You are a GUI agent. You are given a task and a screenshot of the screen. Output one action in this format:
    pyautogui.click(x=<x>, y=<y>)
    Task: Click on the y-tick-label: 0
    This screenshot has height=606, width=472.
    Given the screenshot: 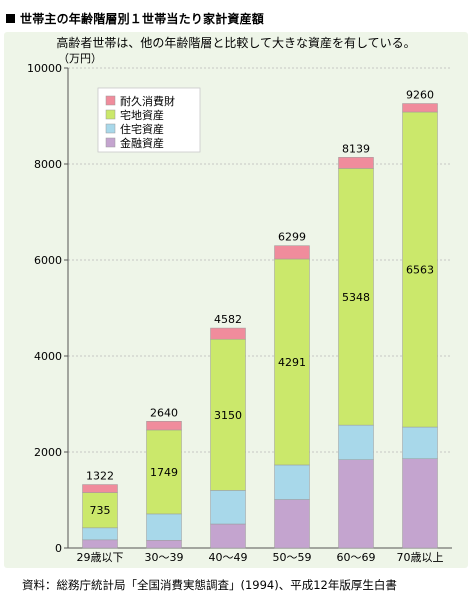 What is the action you would take?
    pyautogui.click(x=58, y=548)
    